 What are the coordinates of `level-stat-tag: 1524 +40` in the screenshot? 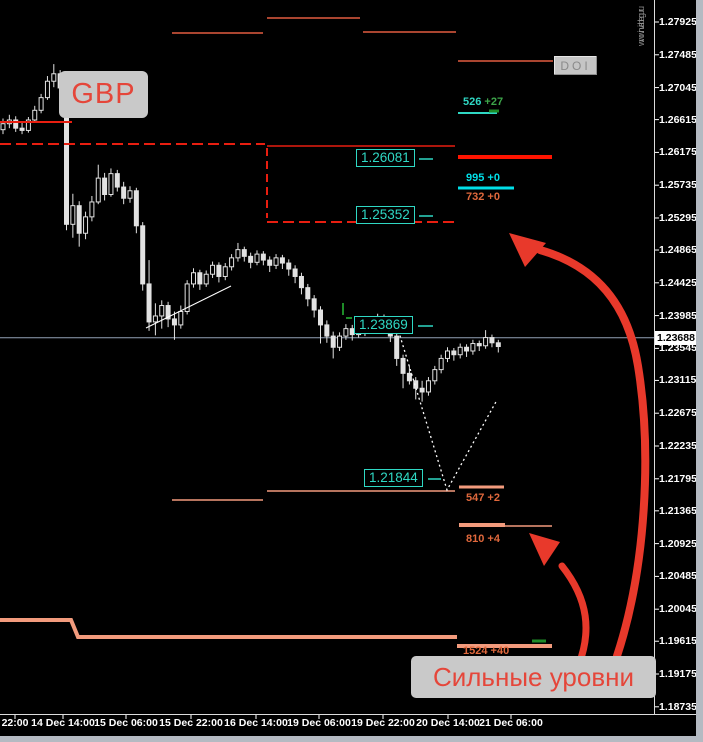 It's located at (486, 651).